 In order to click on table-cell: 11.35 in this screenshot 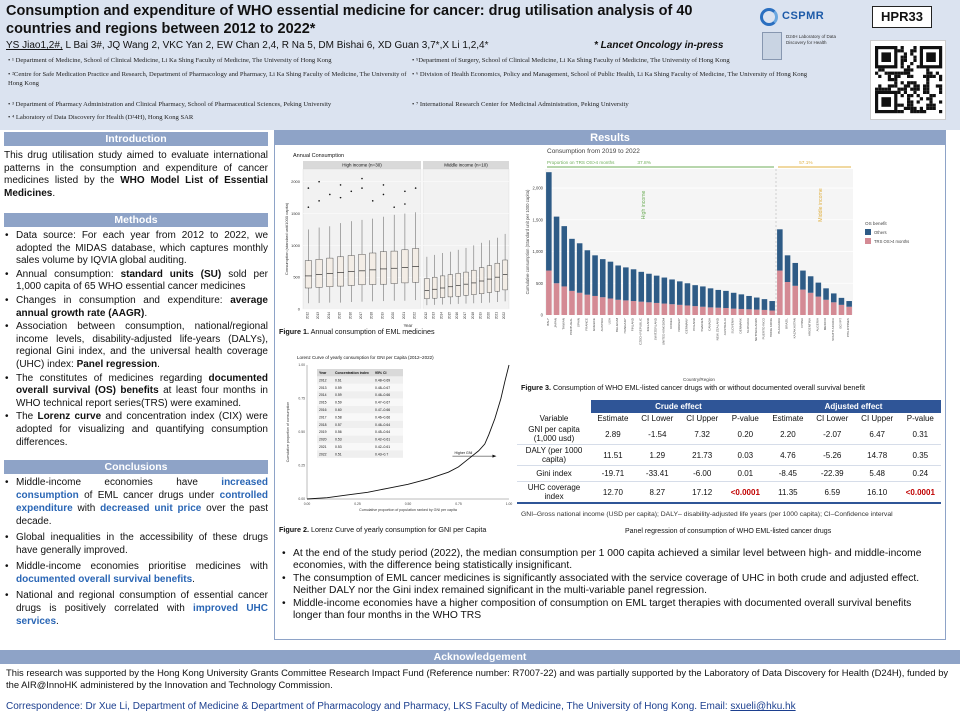, I will do `click(787, 492)`.